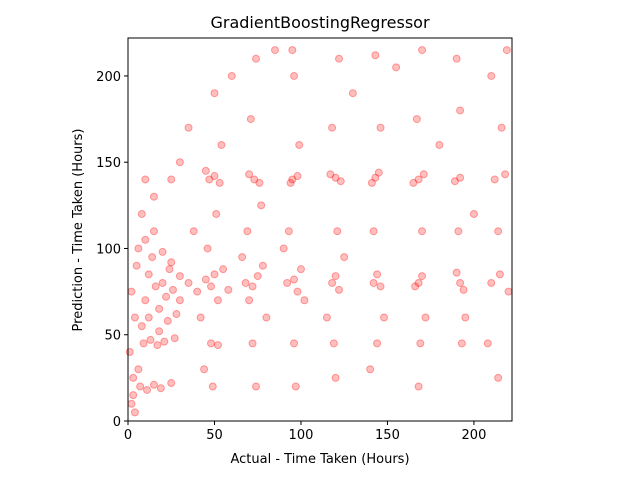 The width and height of the screenshot is (640, 484). Describe the element at coordinates (112, 336) in the screenshot. I see `y-tick-label: 50` at that location.